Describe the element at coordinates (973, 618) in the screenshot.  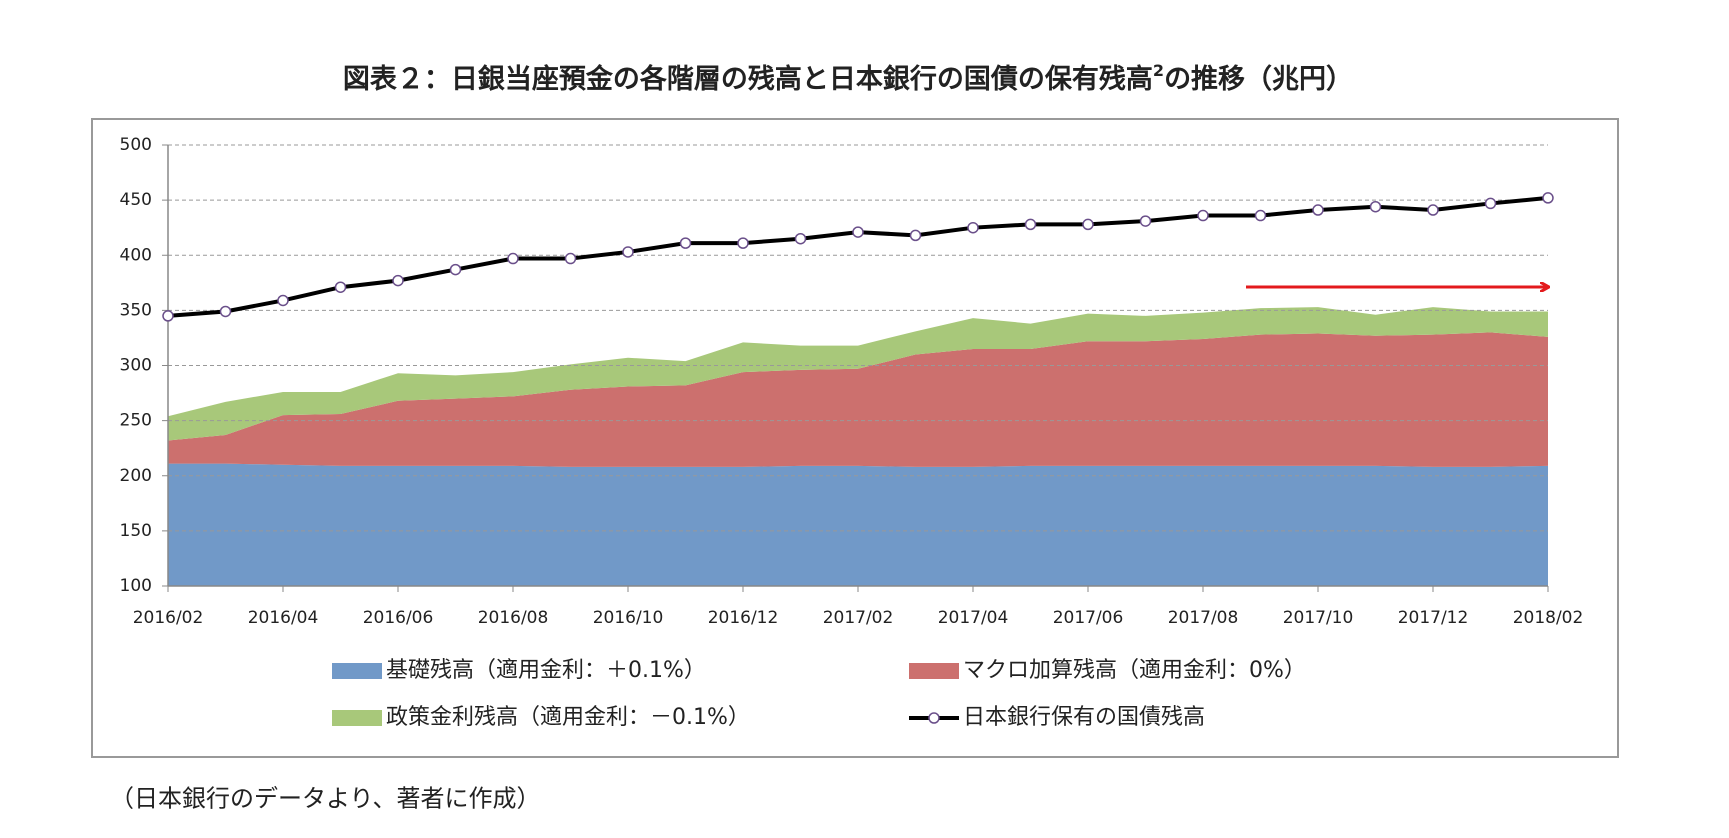
I see `x-tick-label: 2017/04` at that location.